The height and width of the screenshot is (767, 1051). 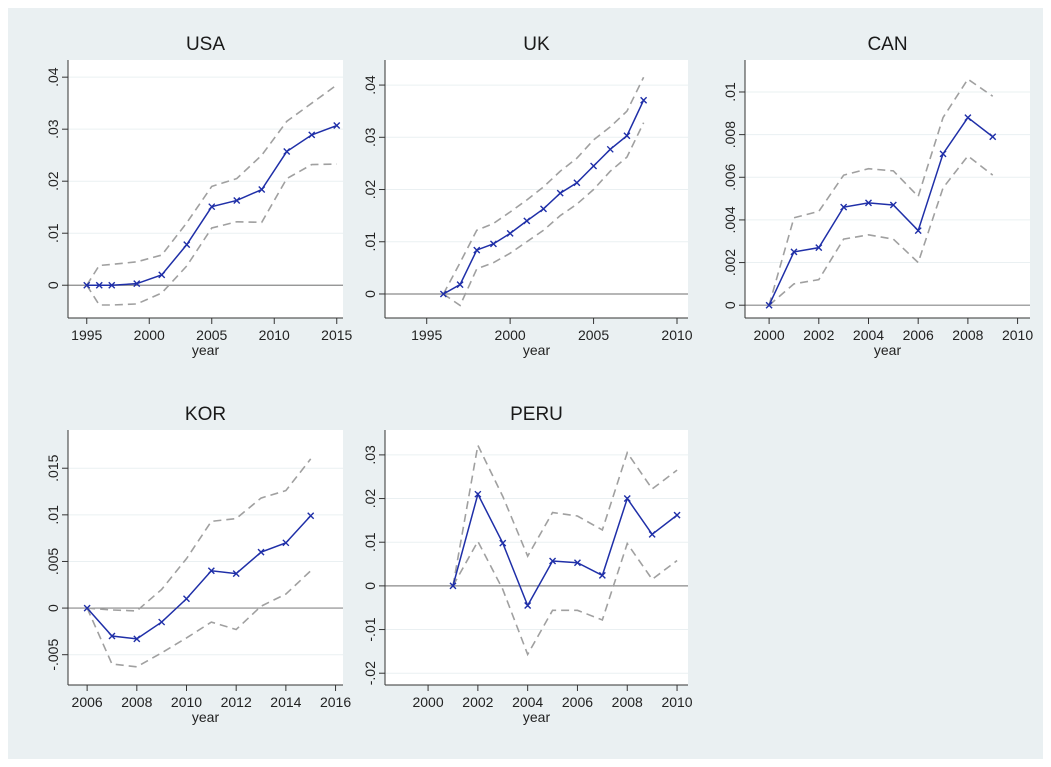 What do you see at coordinates (285, 702) in the screenshot?
I see `x-tick-label: 2014` at bounding box center [285, 702].